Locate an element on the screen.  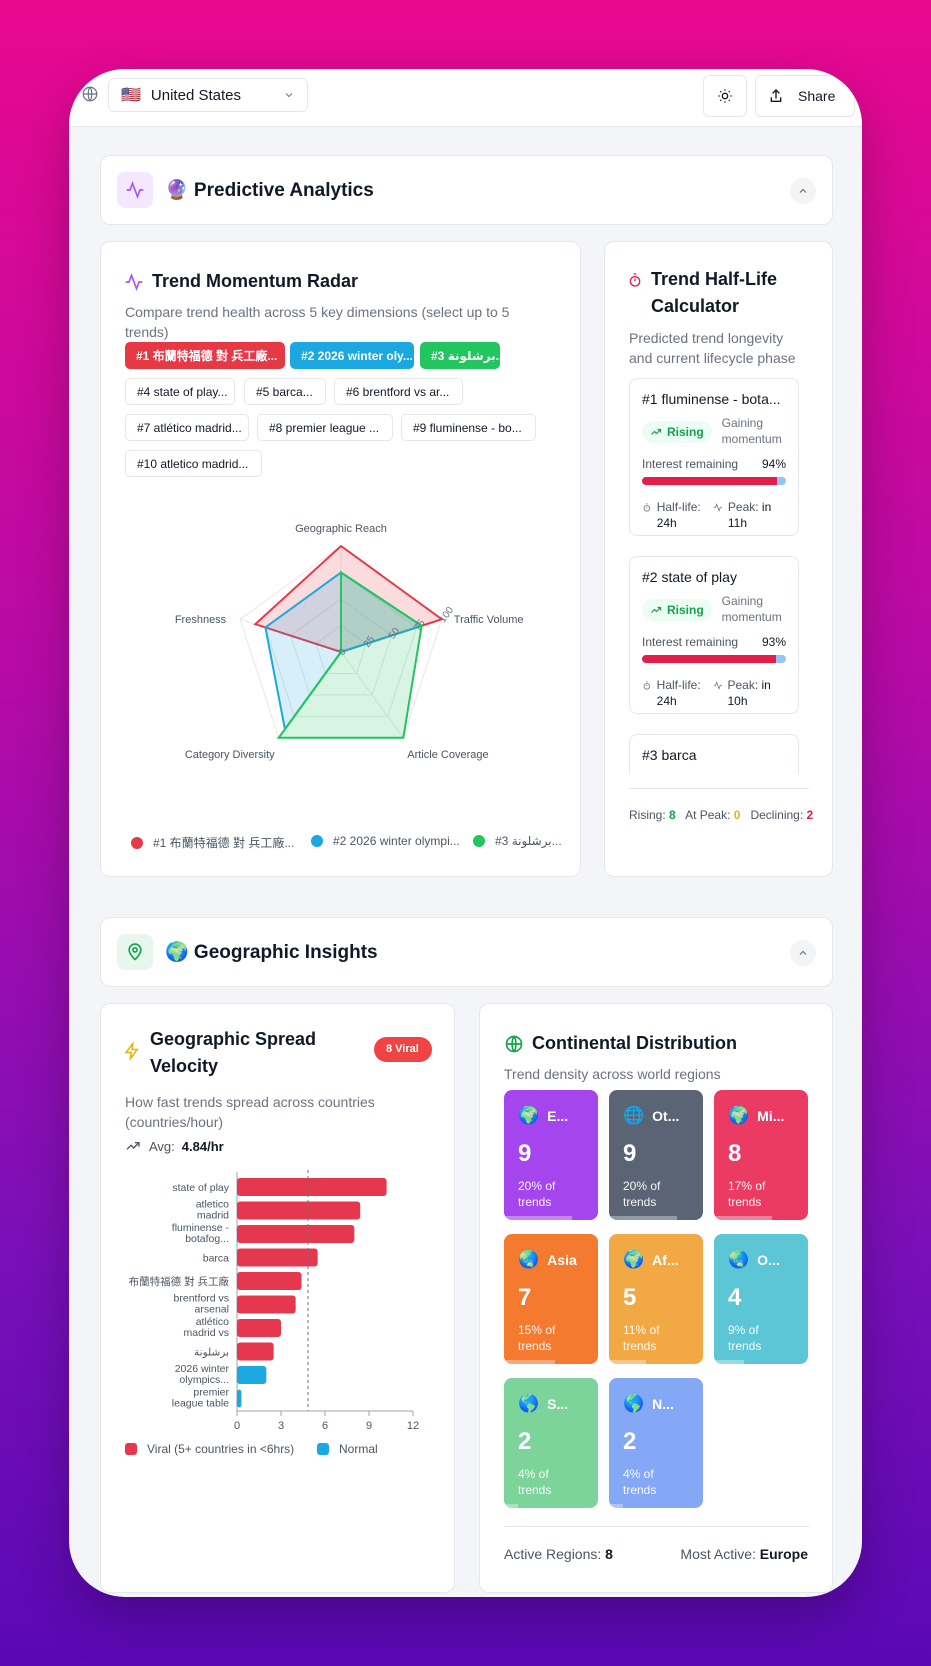
velocity-bar is located at coordinates (269, 1281).